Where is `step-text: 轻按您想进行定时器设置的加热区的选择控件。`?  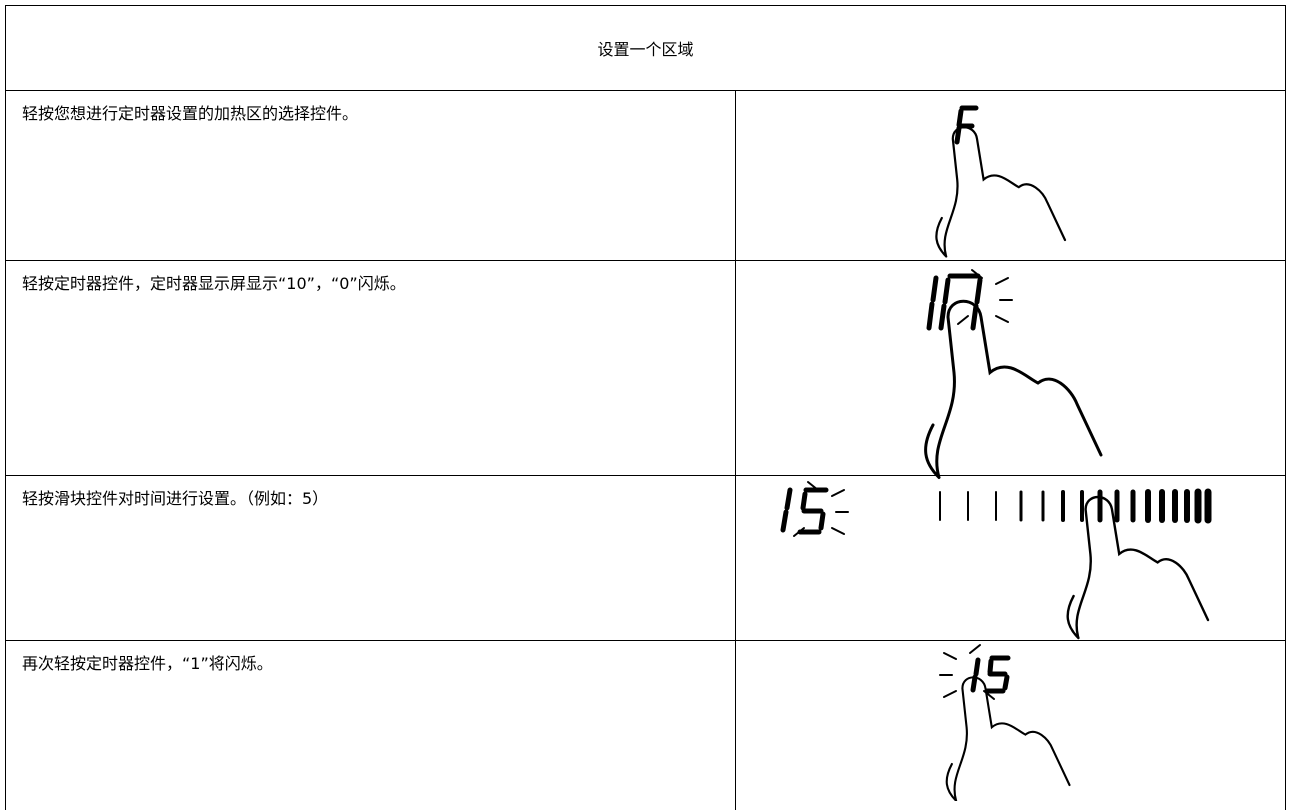
step-text: 轻按您想进行定时器设置的加热区的选择控件。 is located at coordinates (370, 175).